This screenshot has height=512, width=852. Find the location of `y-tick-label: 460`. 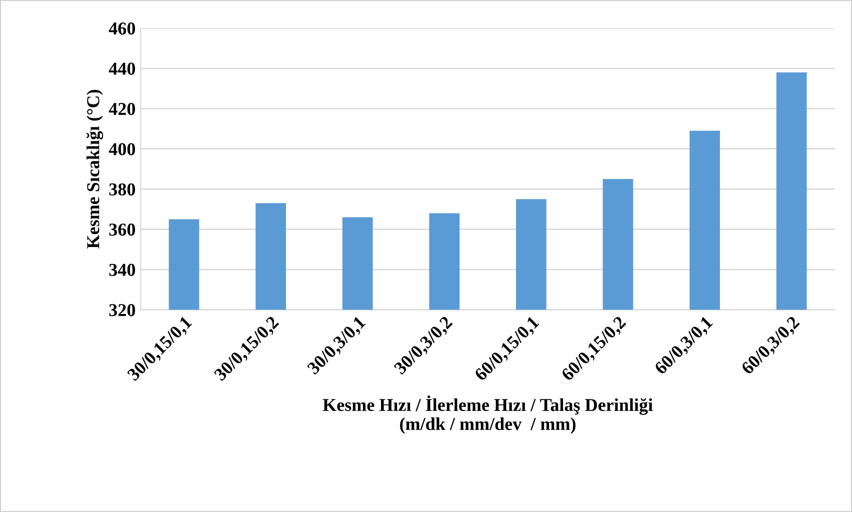

y-tick-label: 460 is located at coordinates (122, 28).